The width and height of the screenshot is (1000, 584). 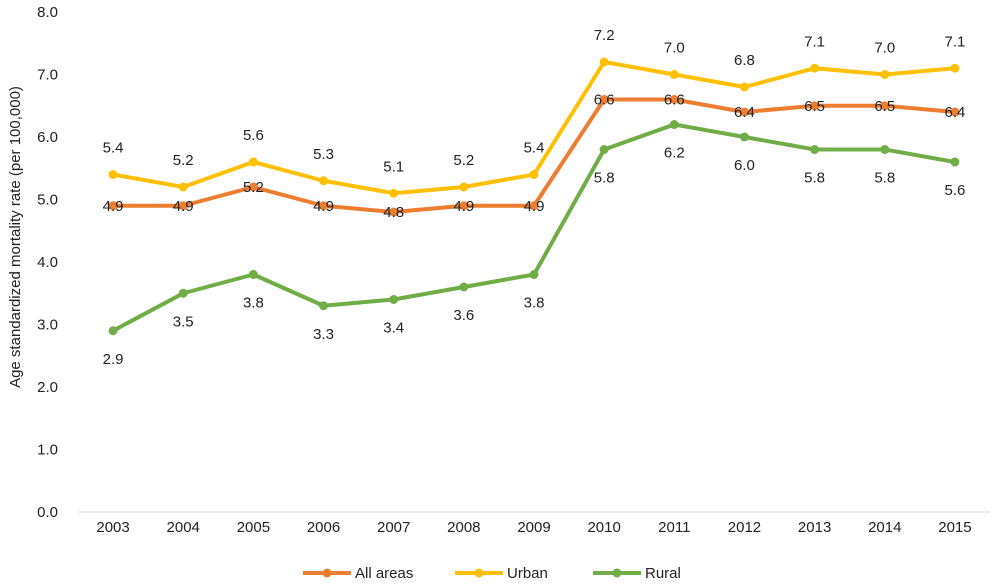 I want to click on y-tick-label: 3.0, so click(x=47, y=325).